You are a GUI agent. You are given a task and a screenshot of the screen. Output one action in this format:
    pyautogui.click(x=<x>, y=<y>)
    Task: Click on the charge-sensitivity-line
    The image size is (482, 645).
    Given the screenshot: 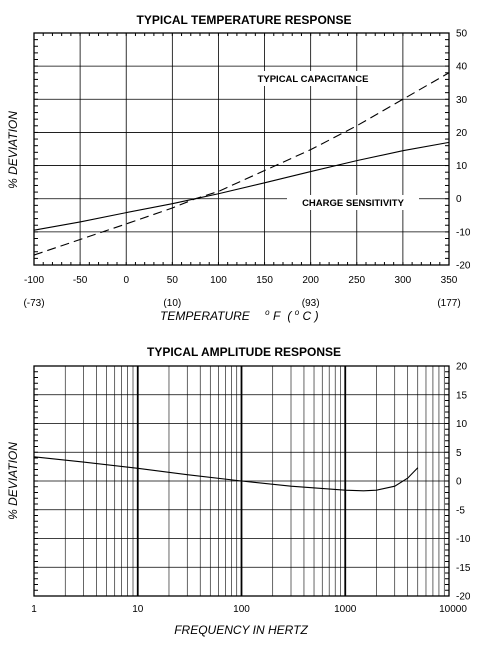 What is the action you would take?
    pyautogui.click(x=241, y=186)
    